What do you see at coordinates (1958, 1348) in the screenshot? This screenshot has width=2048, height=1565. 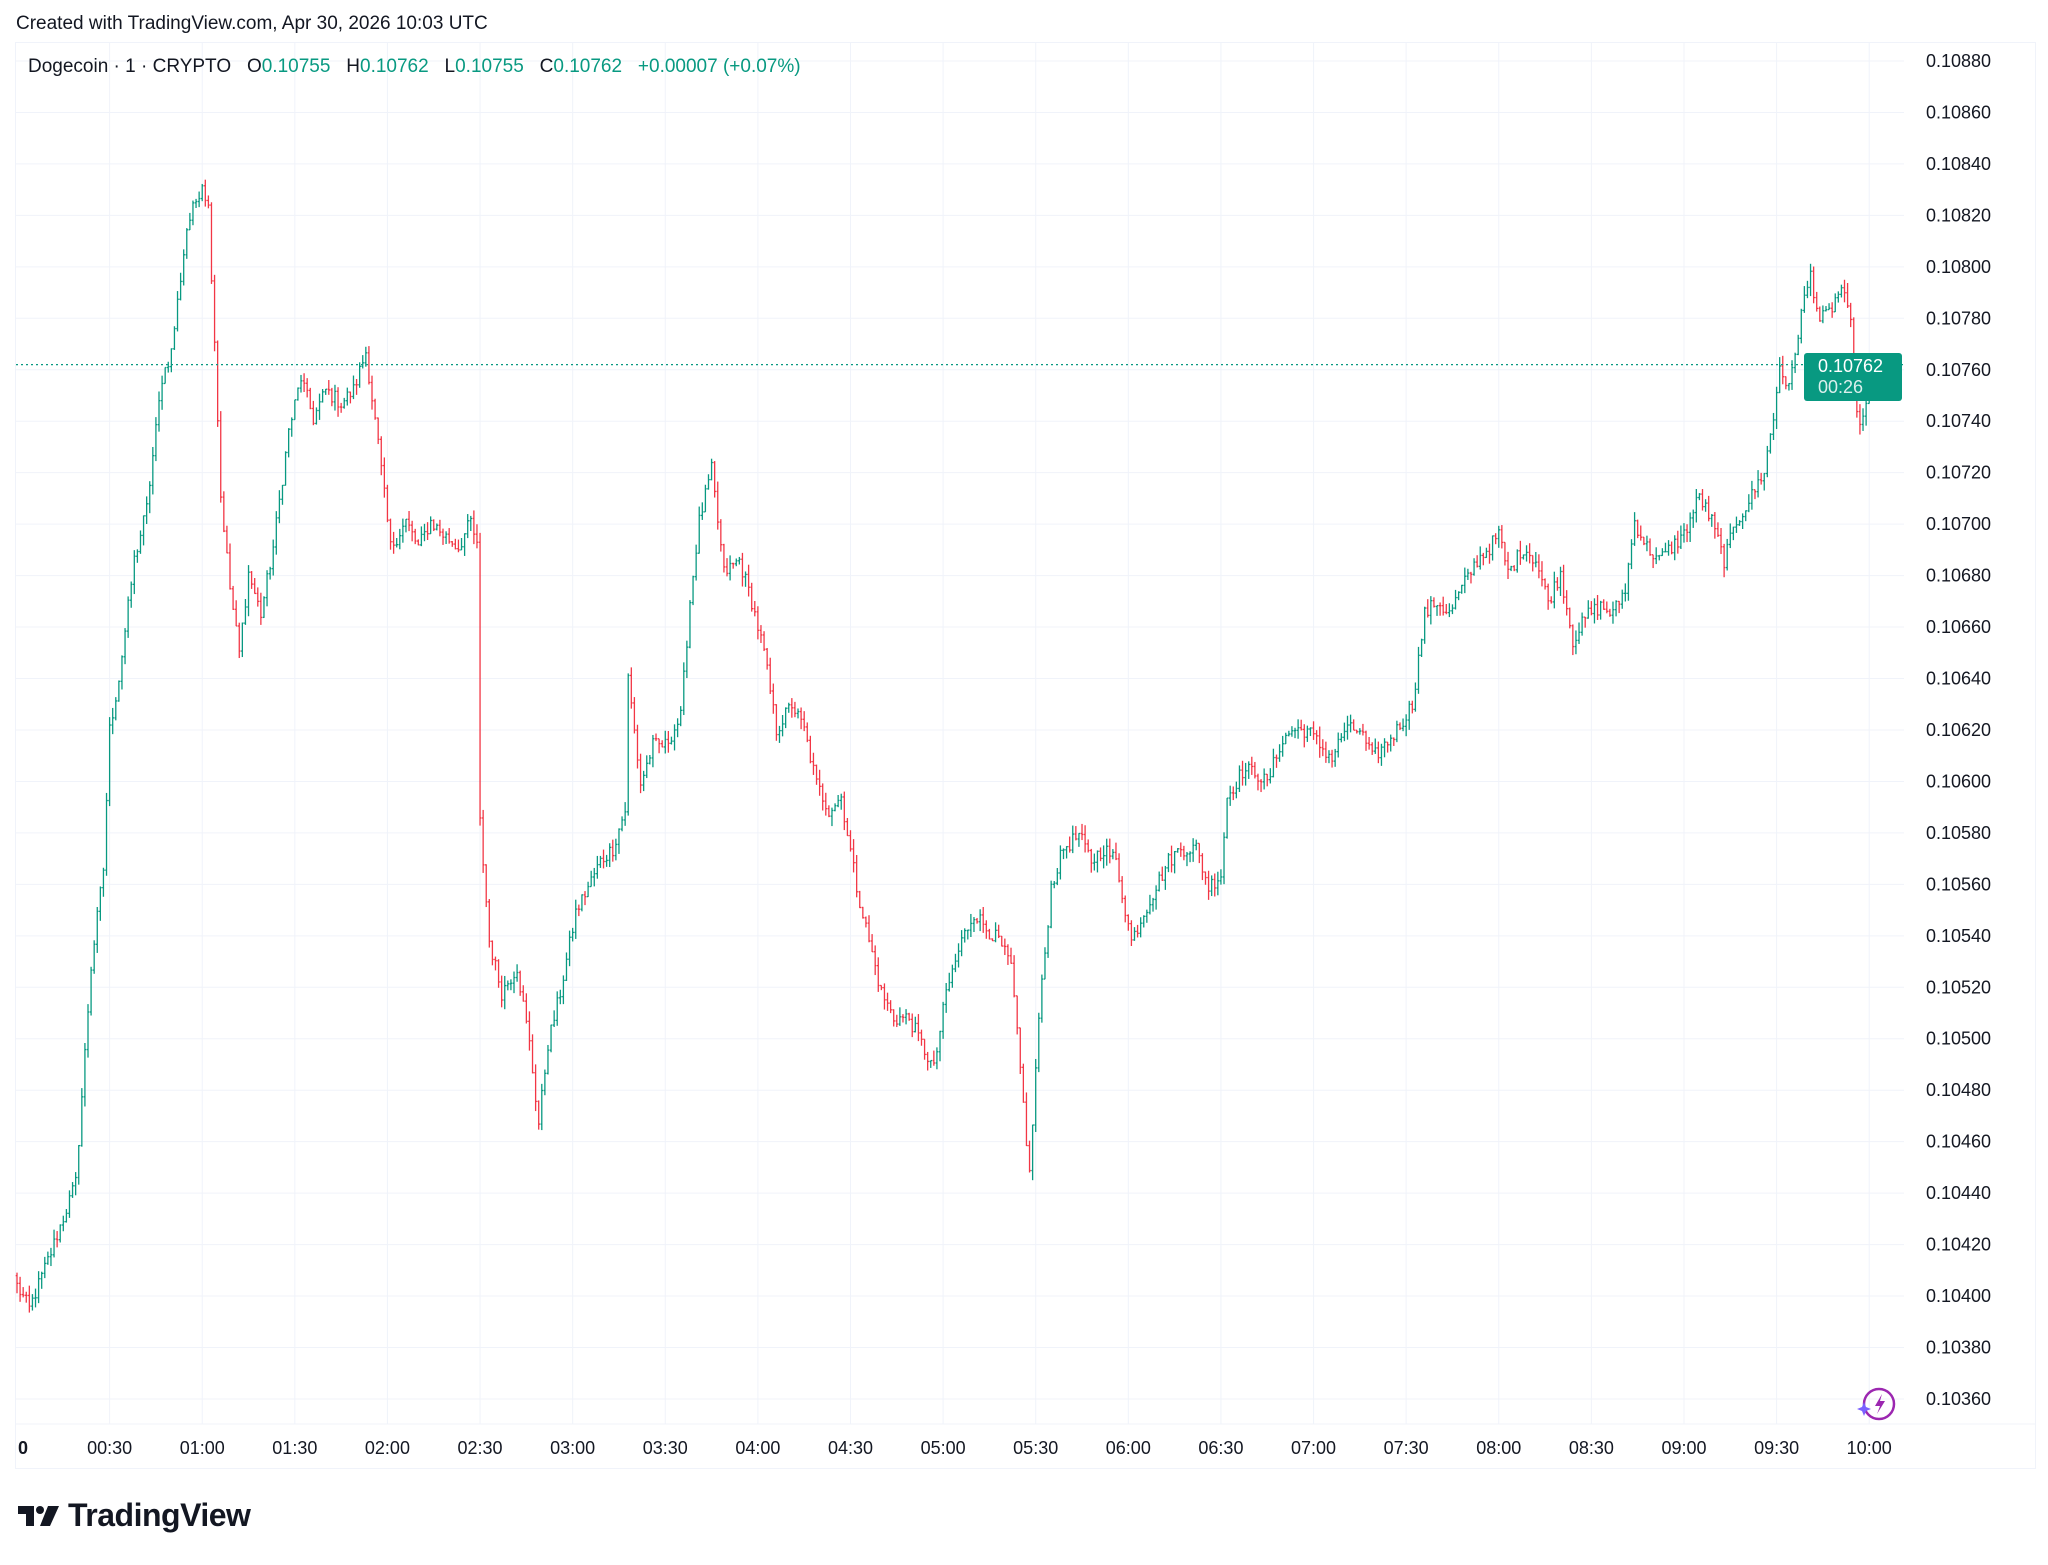 I see `price-tick-label: 0.10380` at bounding box center [1958, 1348].